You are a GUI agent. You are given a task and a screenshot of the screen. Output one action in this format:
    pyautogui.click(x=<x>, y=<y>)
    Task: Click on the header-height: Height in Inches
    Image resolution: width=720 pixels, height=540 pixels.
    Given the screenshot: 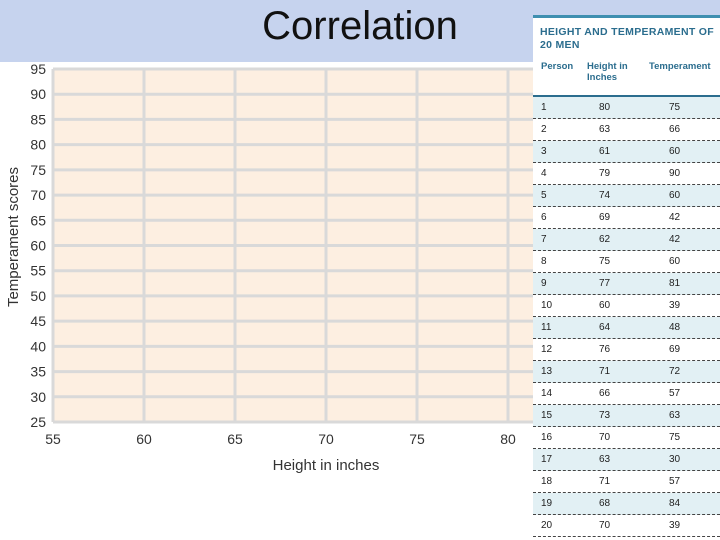 What is the action you would take?
    pyautogui.click(x=607, y=72)
    